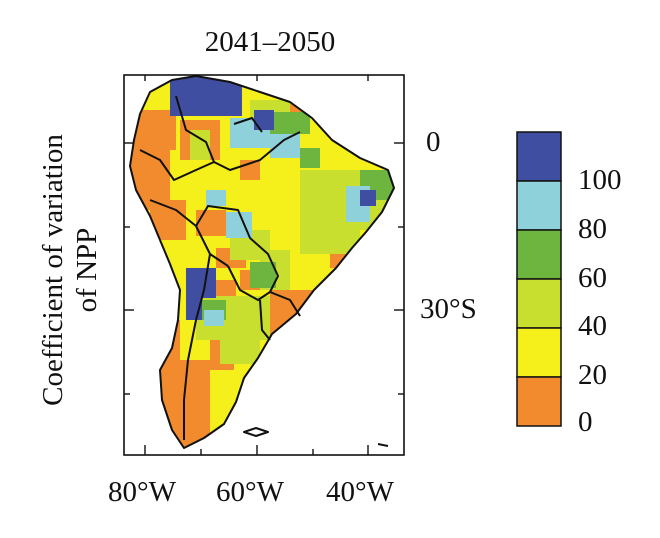 The image size is (660, 538). I want to click on colorbar-swatch->100, so click(539, 156).